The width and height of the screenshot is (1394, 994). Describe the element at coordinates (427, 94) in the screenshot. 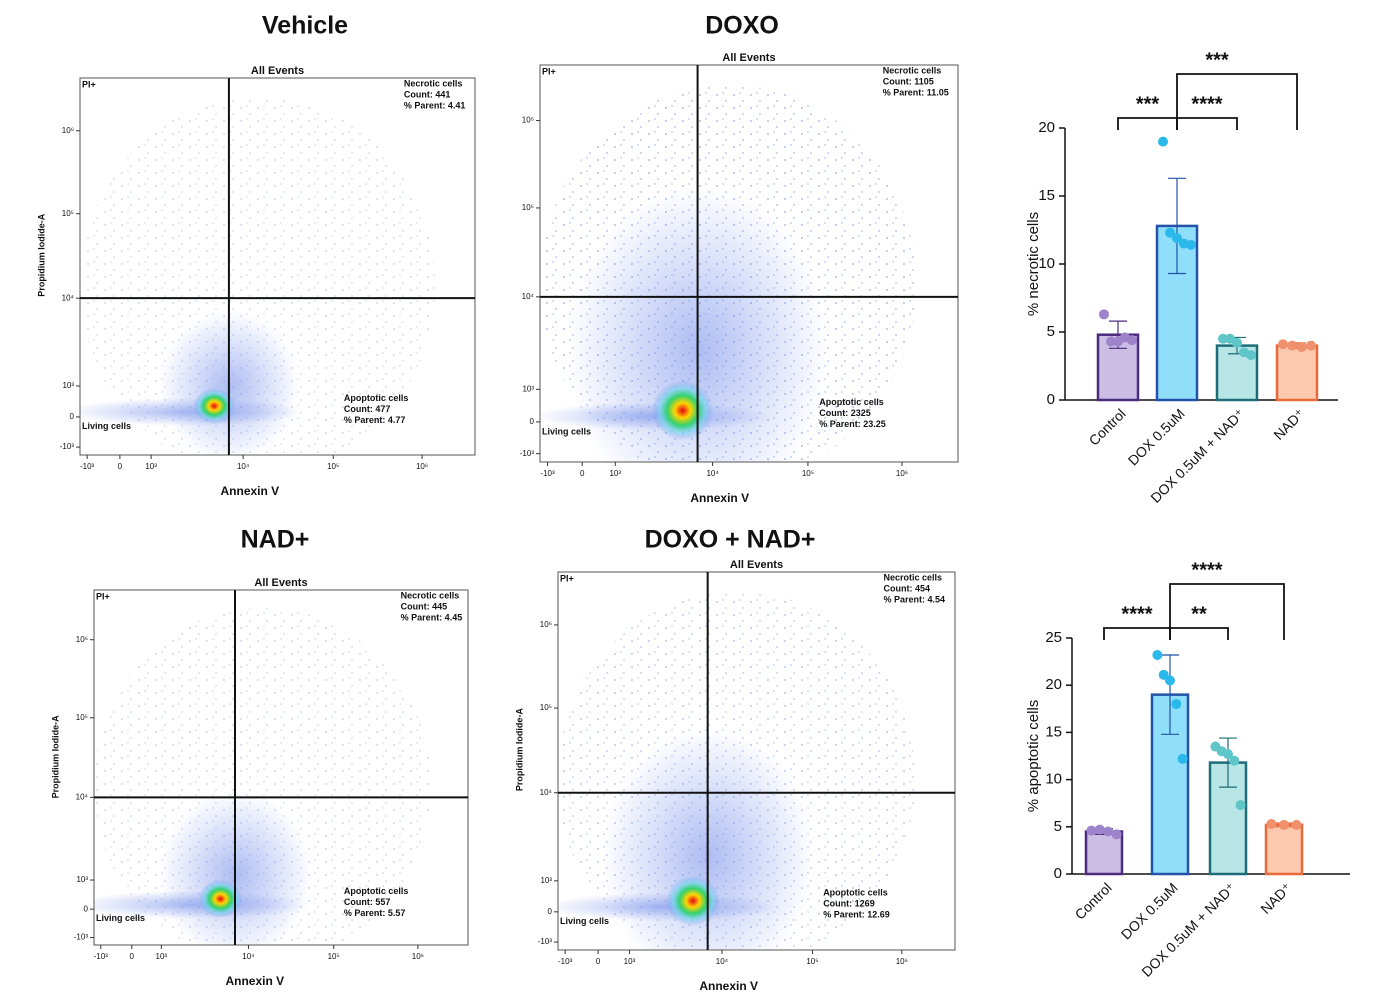

I see `necrotic-stat: Count: 441` at that location.